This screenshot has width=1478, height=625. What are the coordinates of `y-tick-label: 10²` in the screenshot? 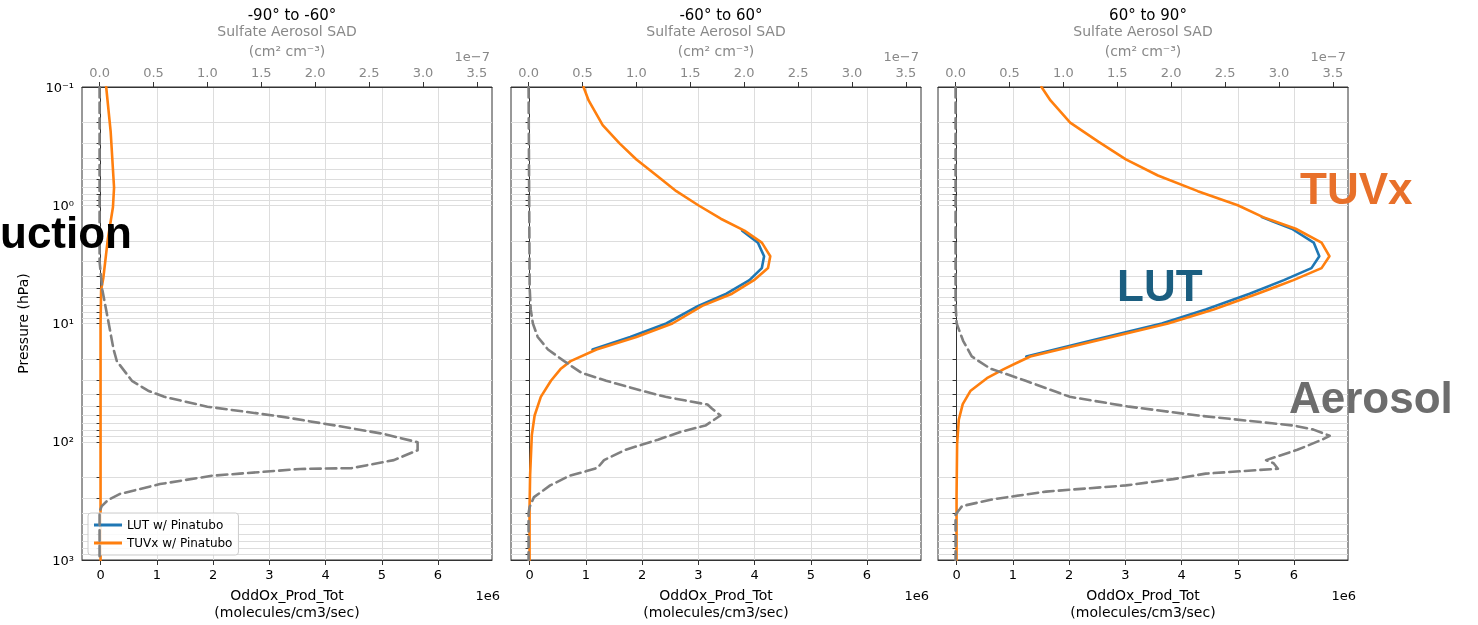 It's located at (63, 442).